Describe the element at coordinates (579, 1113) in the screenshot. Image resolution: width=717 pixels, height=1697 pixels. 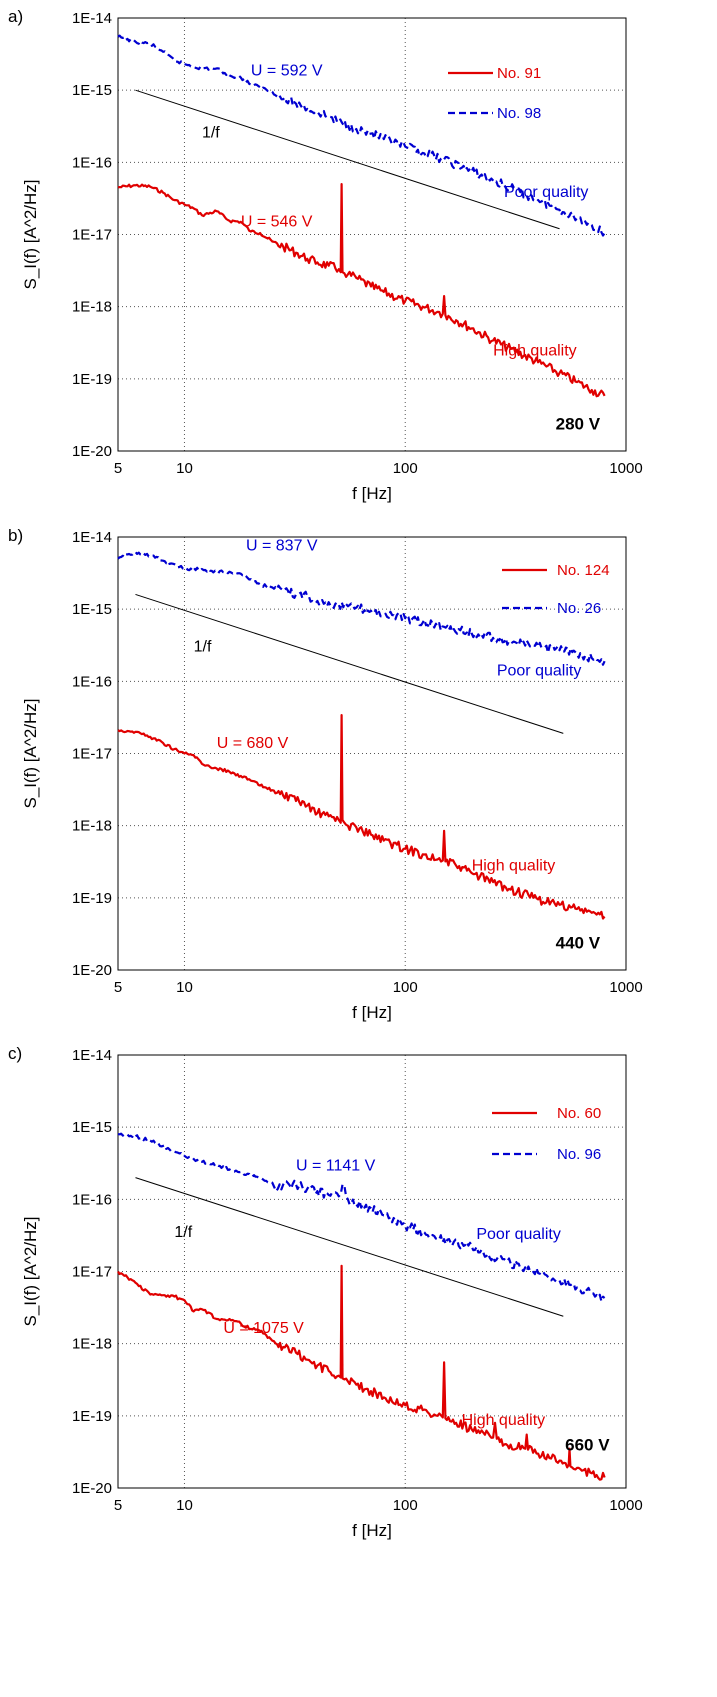
I see `legend-label: No. 60` at that location.